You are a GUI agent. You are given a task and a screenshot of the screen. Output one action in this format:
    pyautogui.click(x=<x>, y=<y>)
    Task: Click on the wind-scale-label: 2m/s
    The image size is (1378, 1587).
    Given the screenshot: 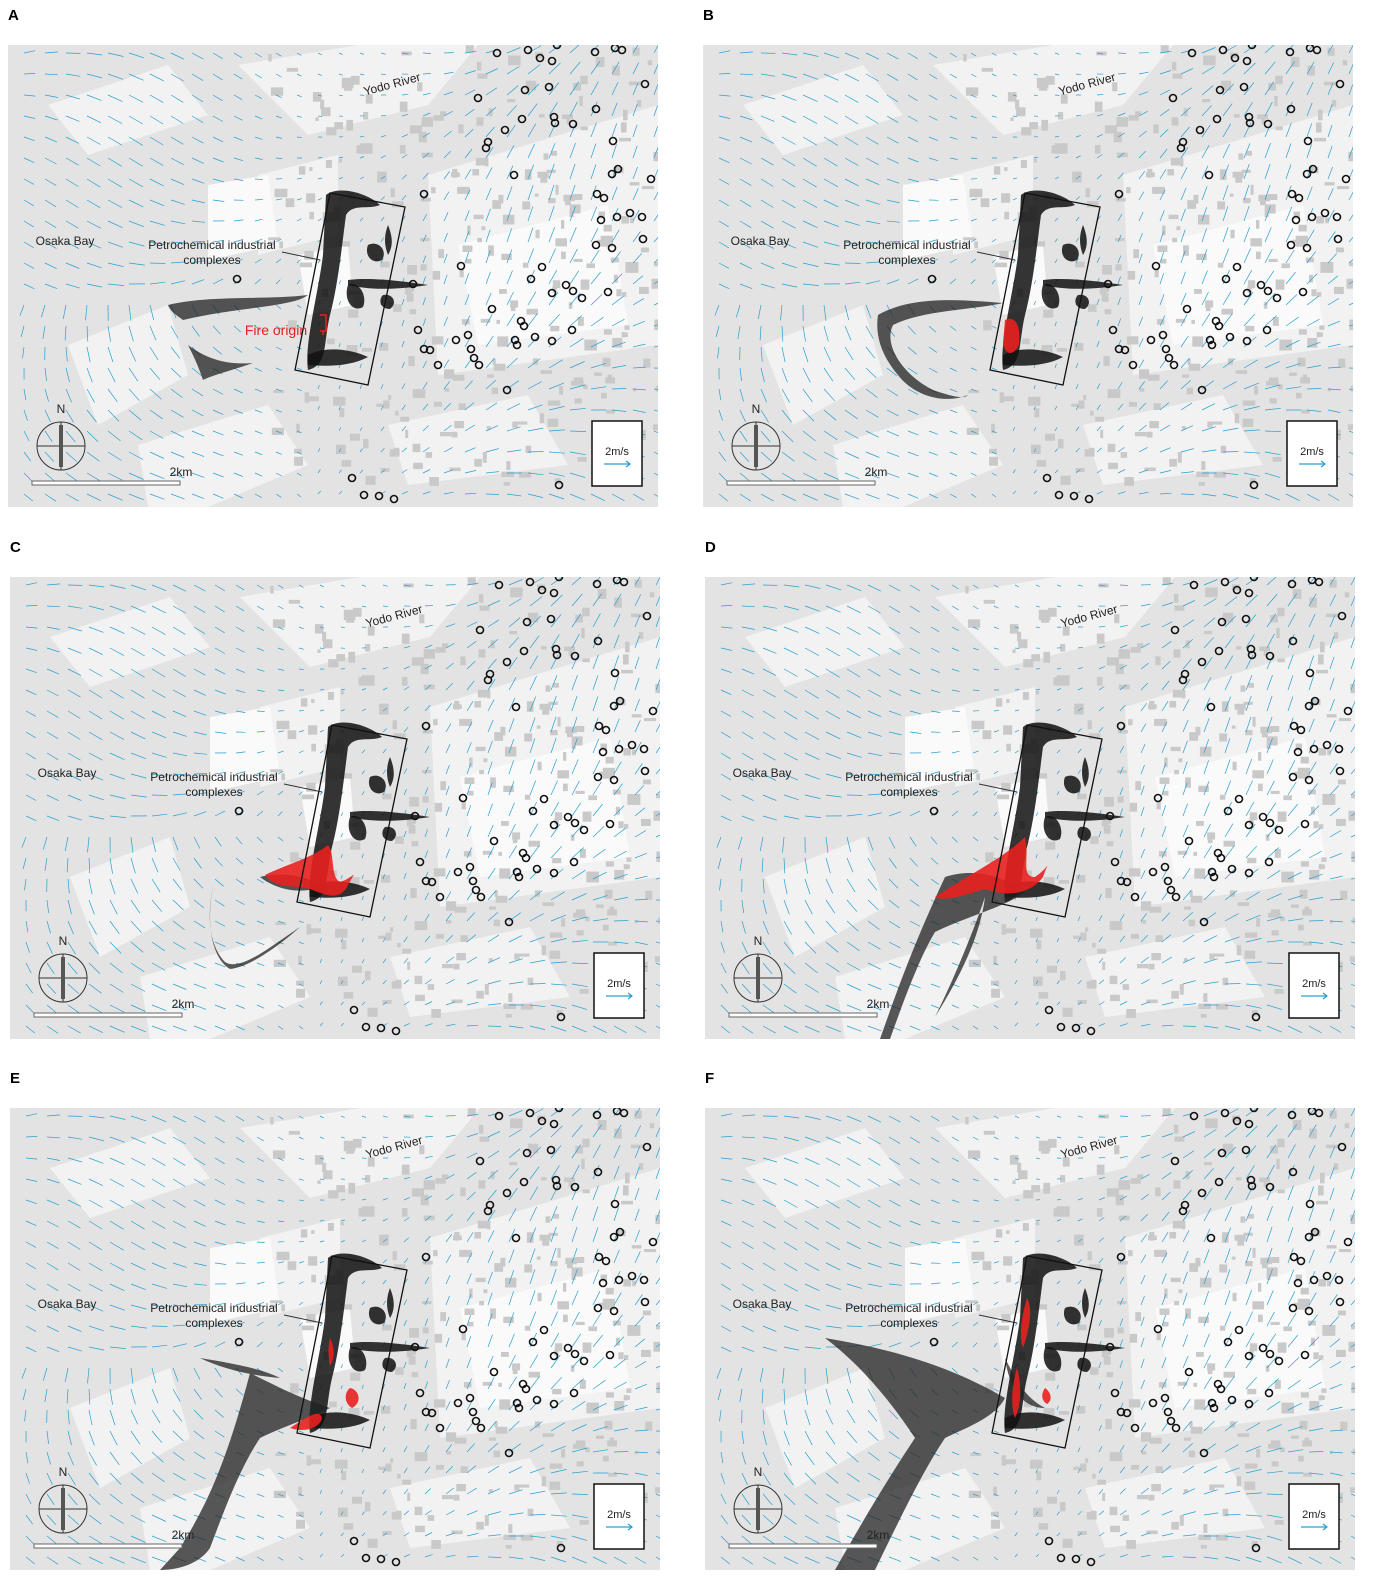 What is the action you would take?
    pyautogui.click(x=617, y=452)
    